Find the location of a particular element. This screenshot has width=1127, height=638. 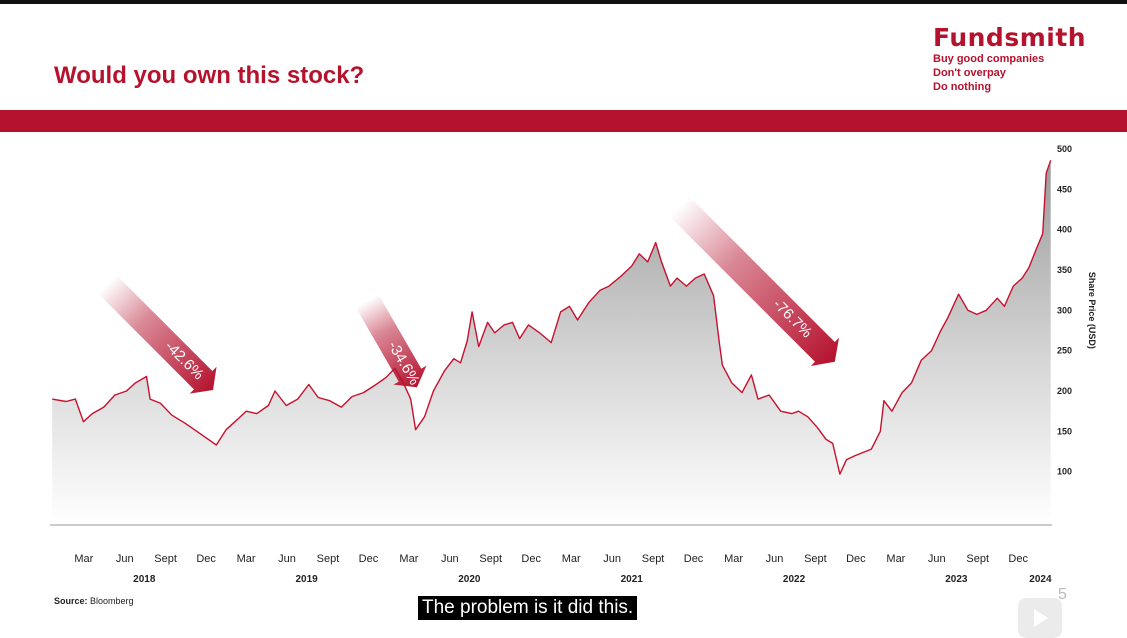

y-tick-label: 450 is located at coordinates (1064, 189).